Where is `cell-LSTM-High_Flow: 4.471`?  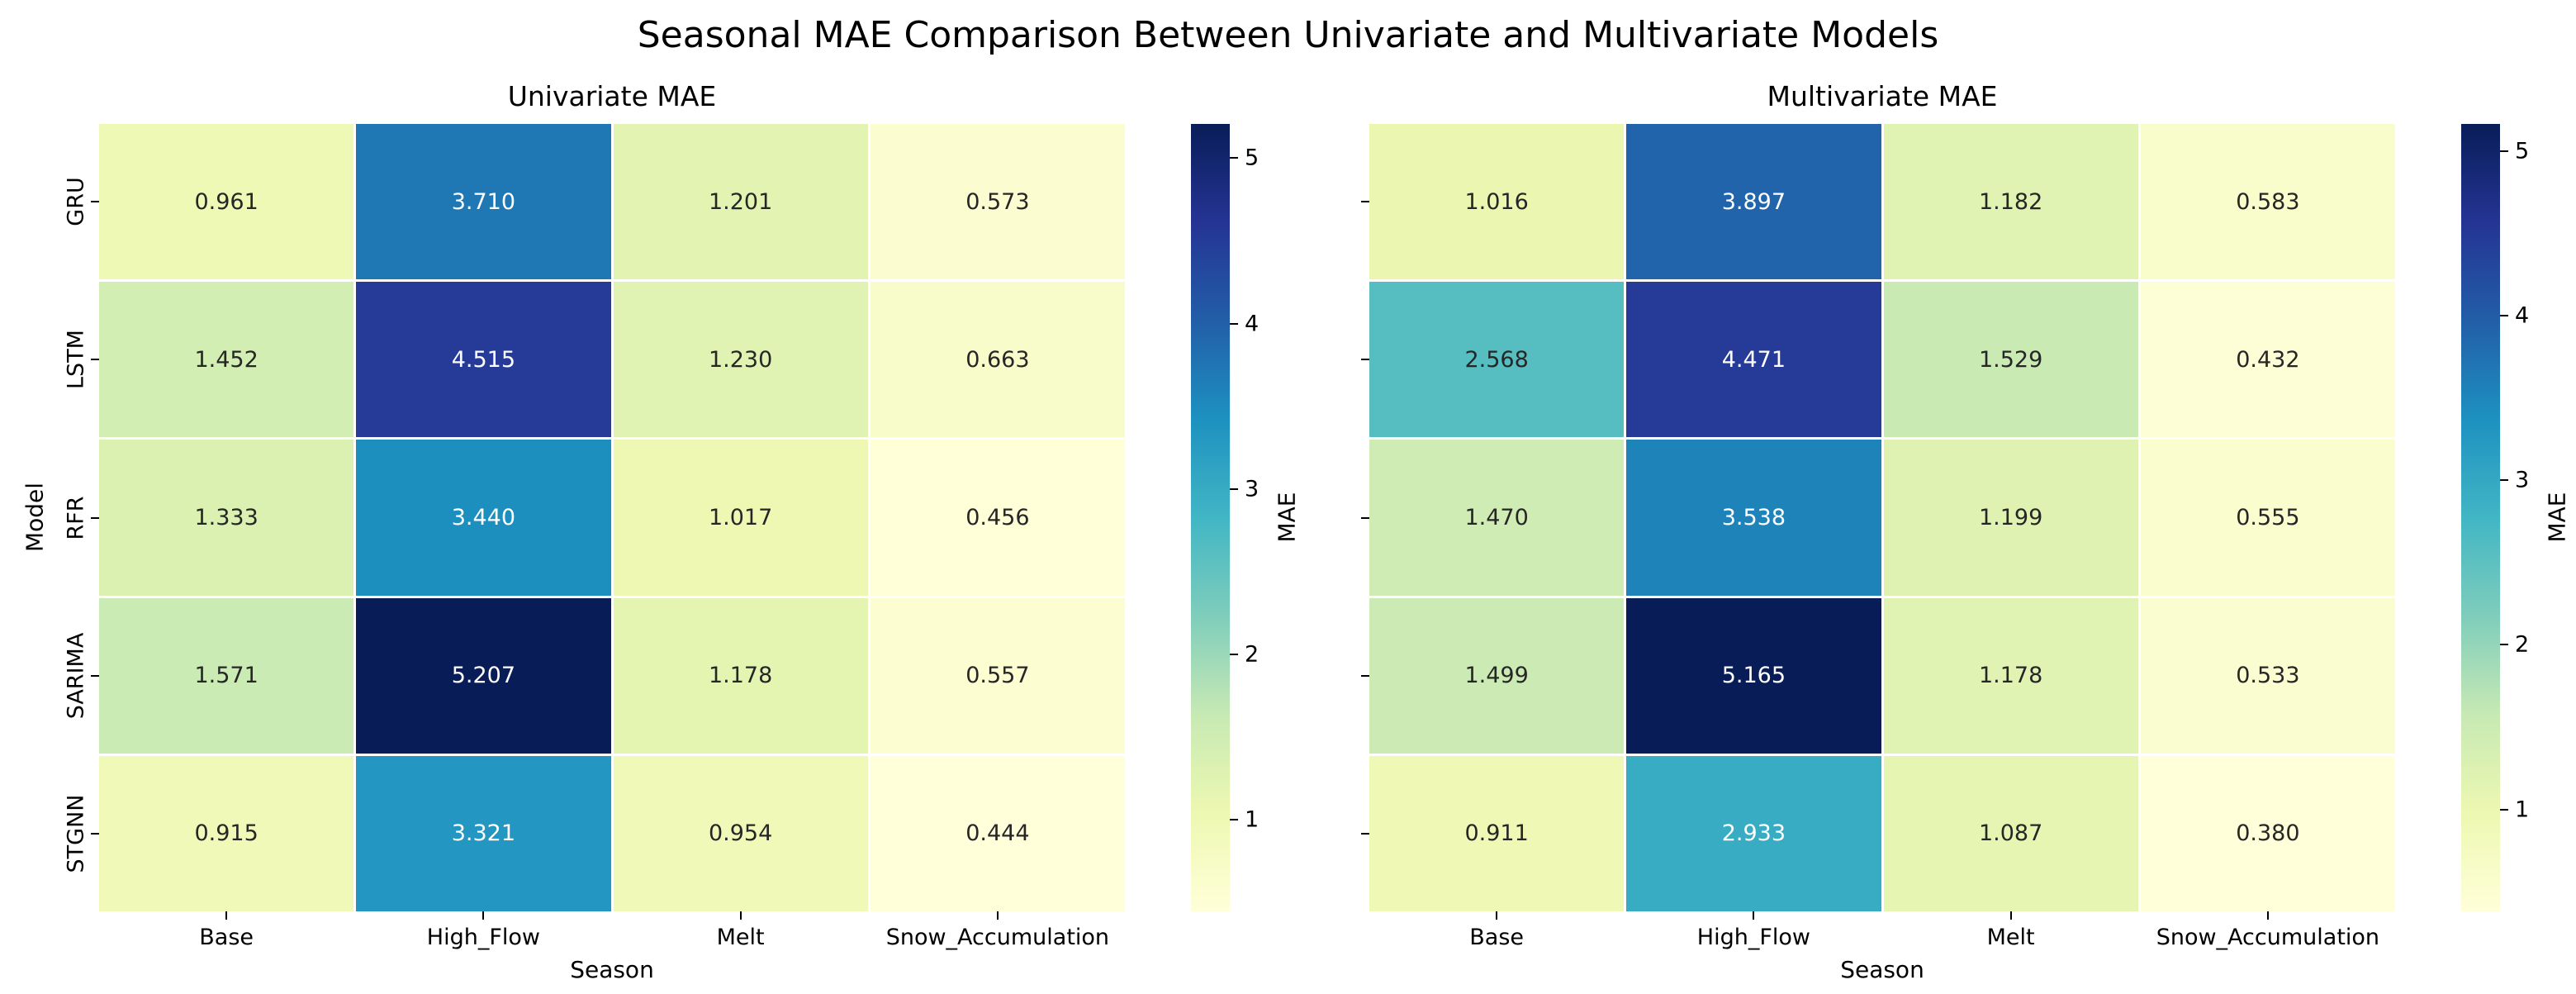 cell-LSTM-High_Flow: 4.471 is located at coordinates (1753, 360).